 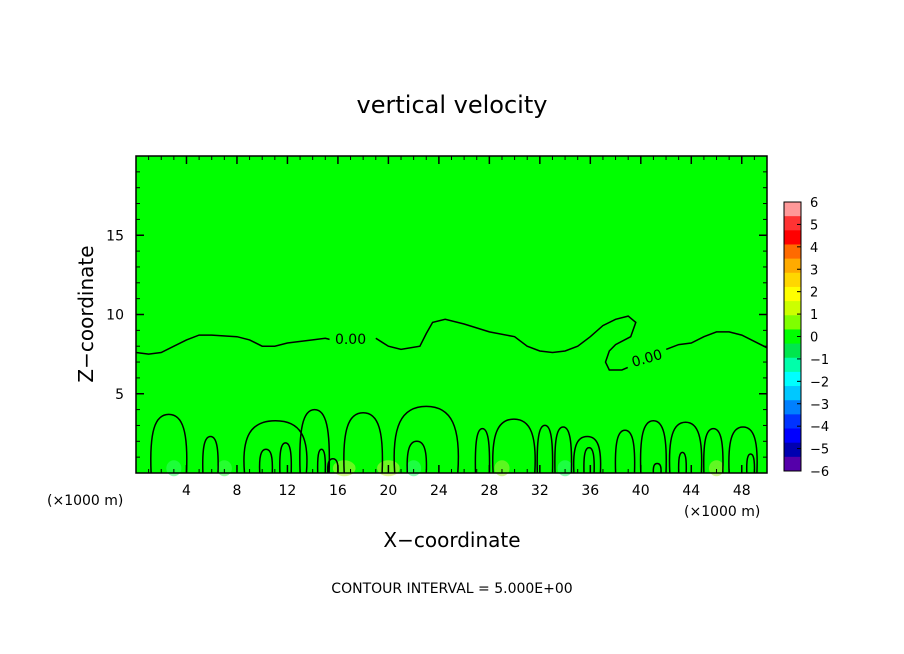 I want to click on x-tick-label: 24, so click(x=439, y=491).